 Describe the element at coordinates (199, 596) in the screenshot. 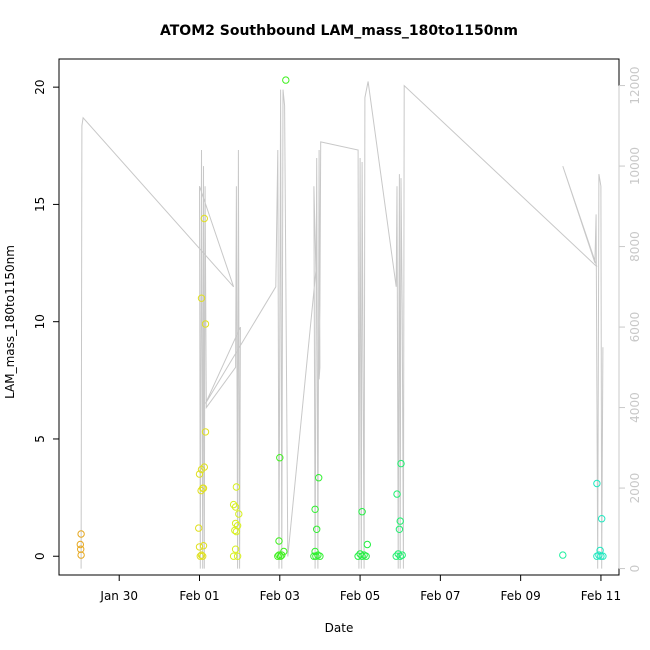

I see `x-tick-label: Feb 01` at that location.